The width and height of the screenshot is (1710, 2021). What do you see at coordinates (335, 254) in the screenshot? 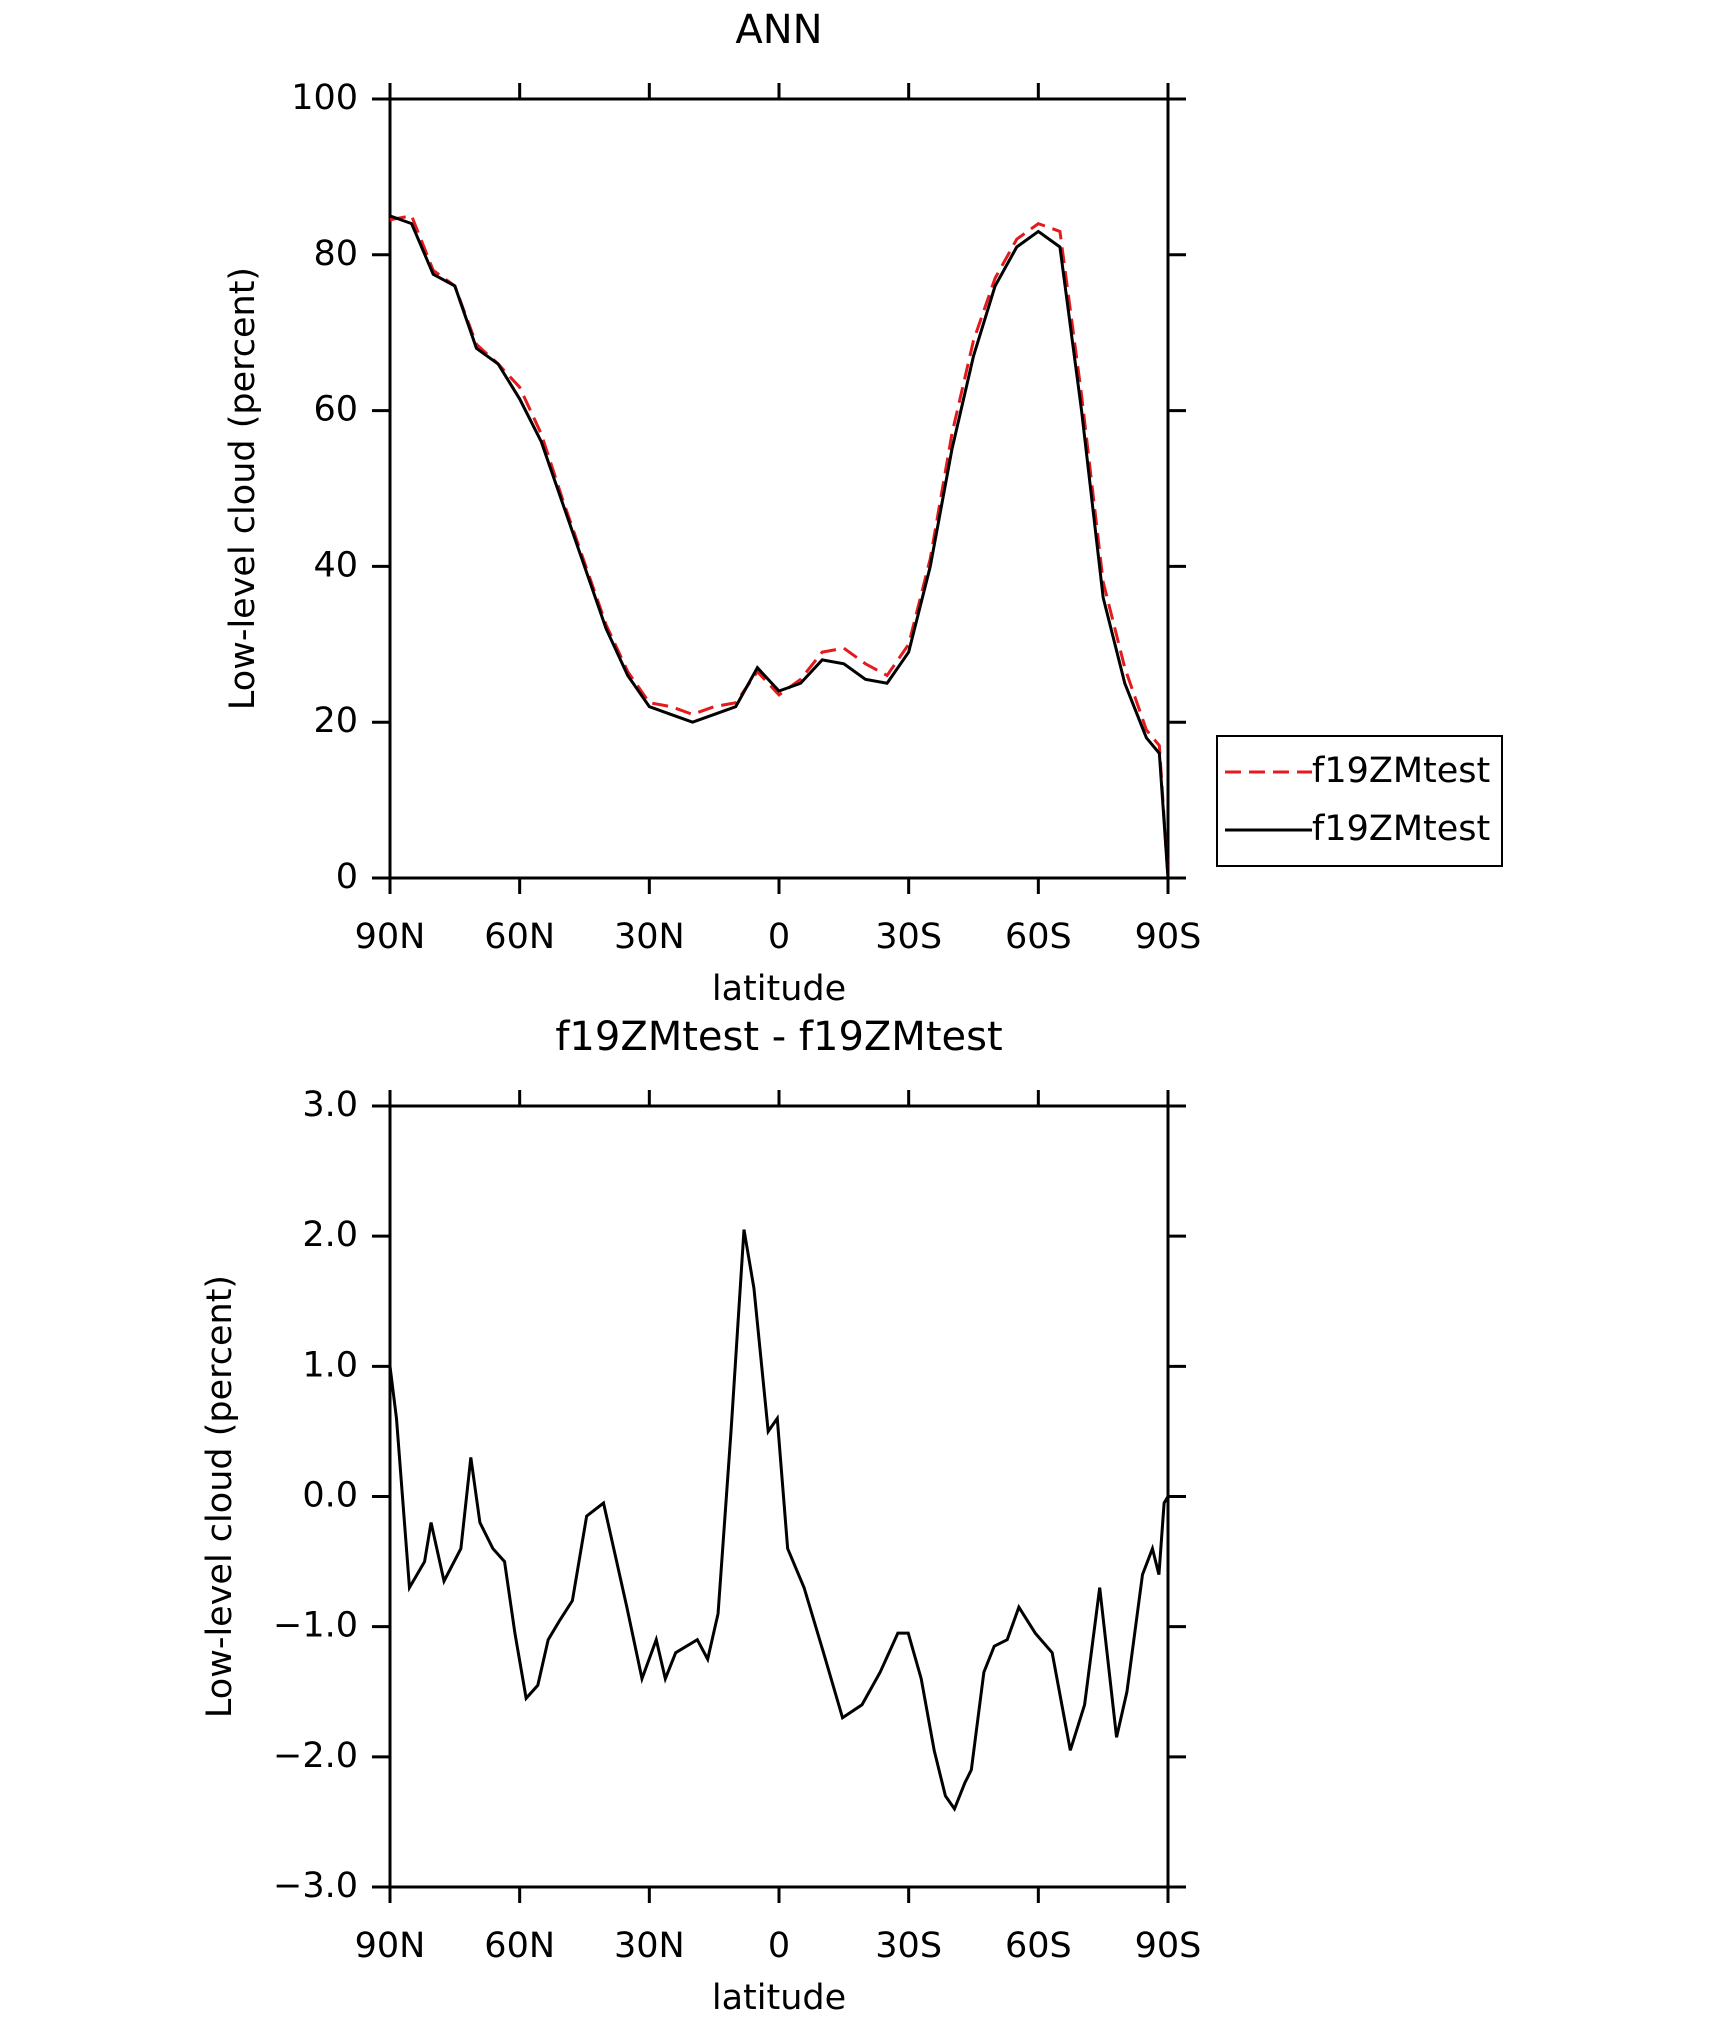
I see `y-tick-label: 80` at bounding box center [335, 254].